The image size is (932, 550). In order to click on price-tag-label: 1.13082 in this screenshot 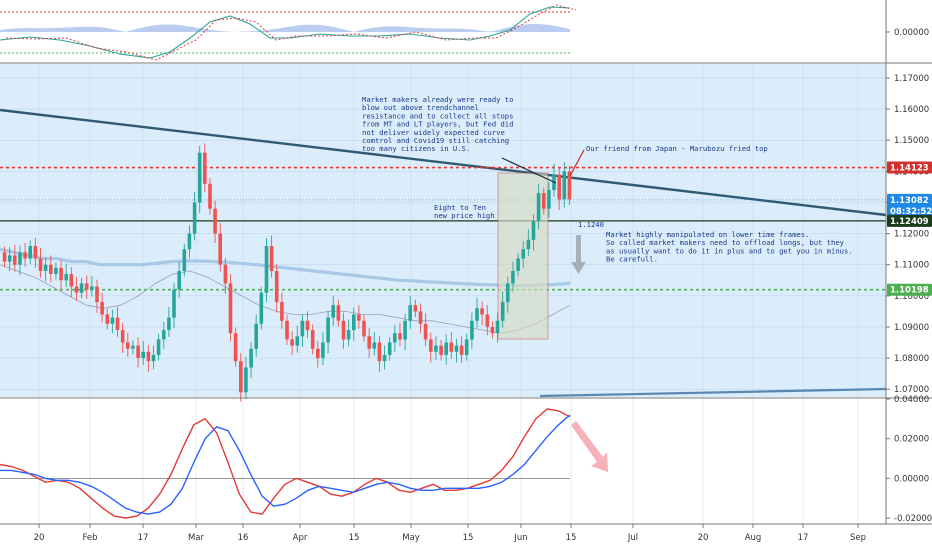, I will do `click(909, 201)`.